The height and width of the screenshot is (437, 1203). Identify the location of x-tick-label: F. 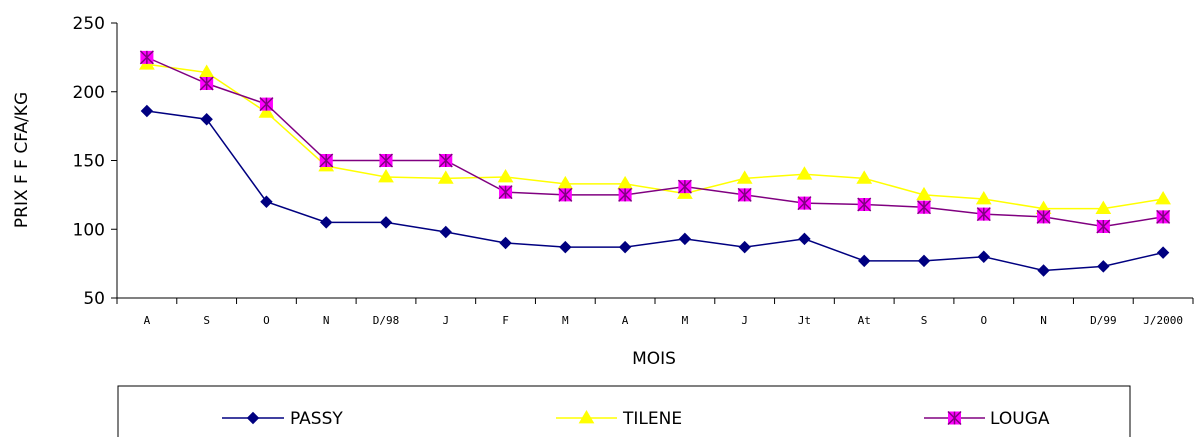
(505, 320).